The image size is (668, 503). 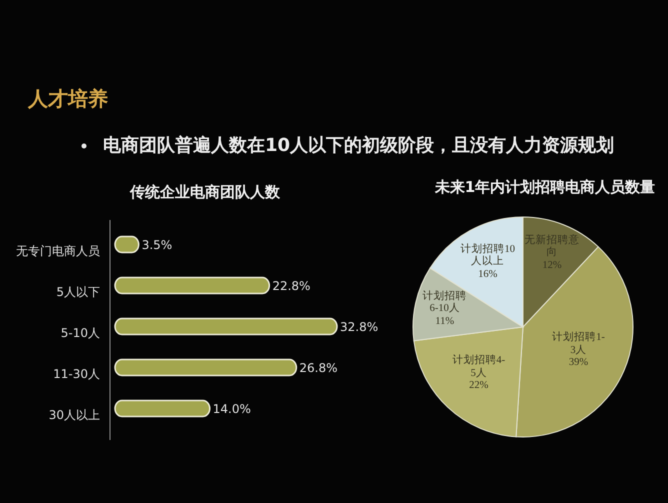 I want to click on chart-title: 未来1年内计划招聘电商人员数量, so click(x=545, y=187).